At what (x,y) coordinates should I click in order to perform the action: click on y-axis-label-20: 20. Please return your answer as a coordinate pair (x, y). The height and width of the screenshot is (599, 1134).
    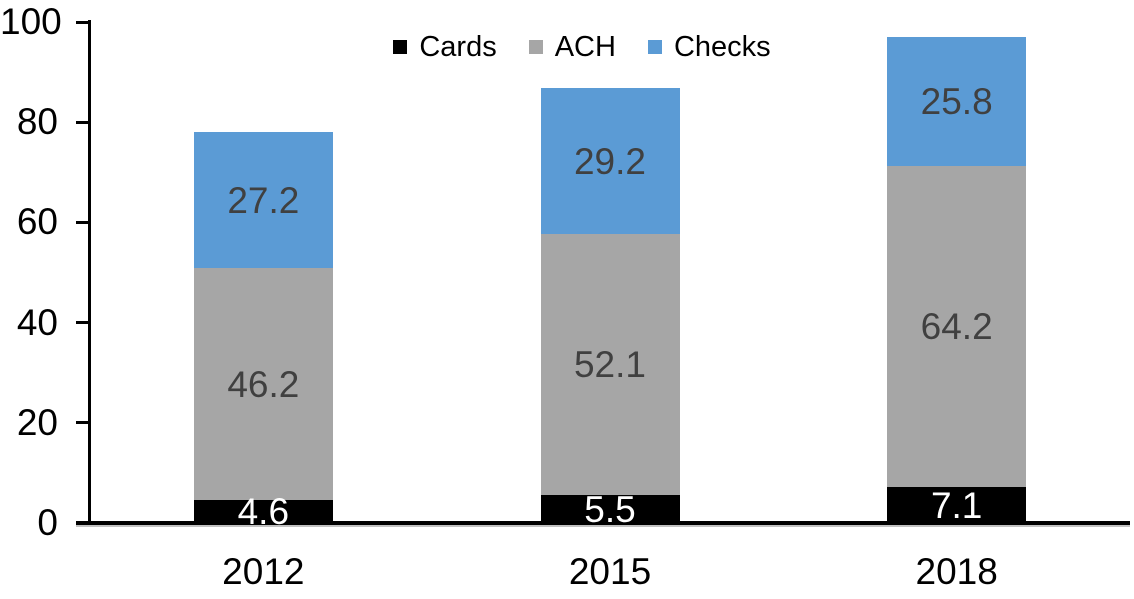
    Looking at the image, I should click on (37, 422).